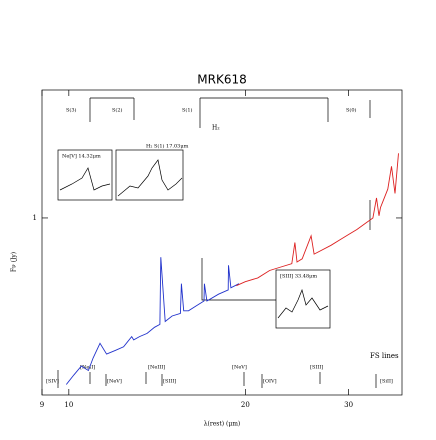  Describe the element at coordinates (52, 382) in the screenshot. I see `fs-label: [SIV]` at that location.